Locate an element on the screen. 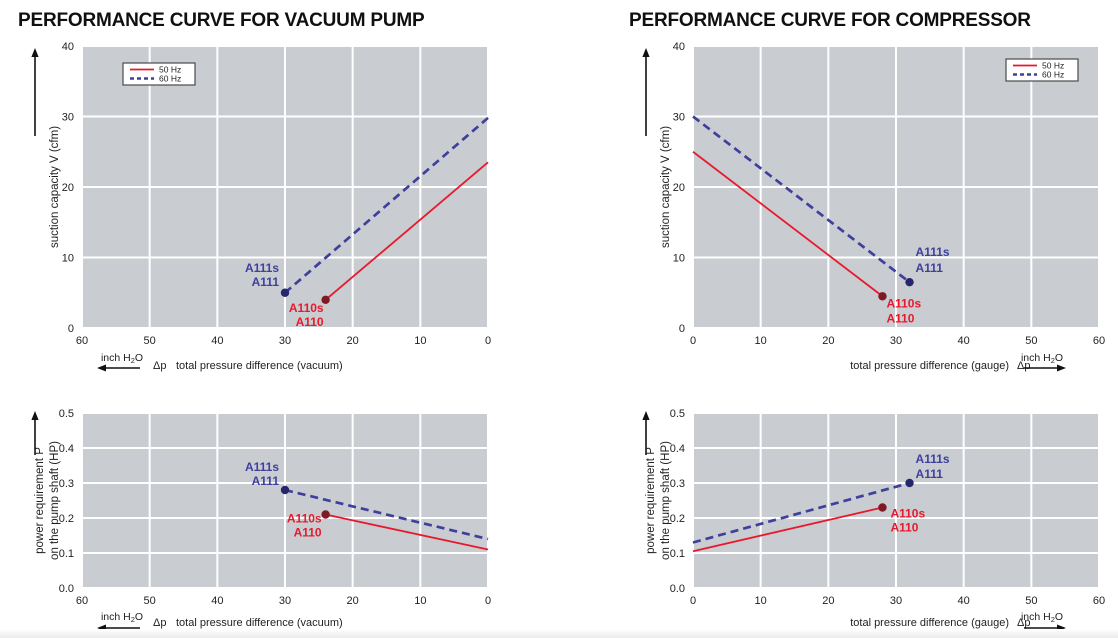 The width and height of the screenshot is (1118, 638). svg-text: power requirement P is located at coordinates (651, 500).